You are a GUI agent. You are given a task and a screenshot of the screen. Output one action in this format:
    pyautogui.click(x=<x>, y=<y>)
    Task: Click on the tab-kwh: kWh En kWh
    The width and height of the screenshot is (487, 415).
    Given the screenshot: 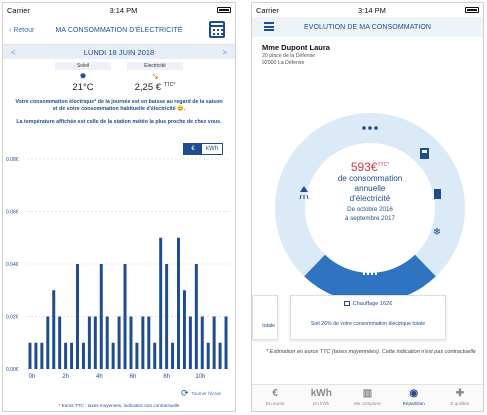 What is the action you would take?
    pyautogui.click(x=321, y=398)
    